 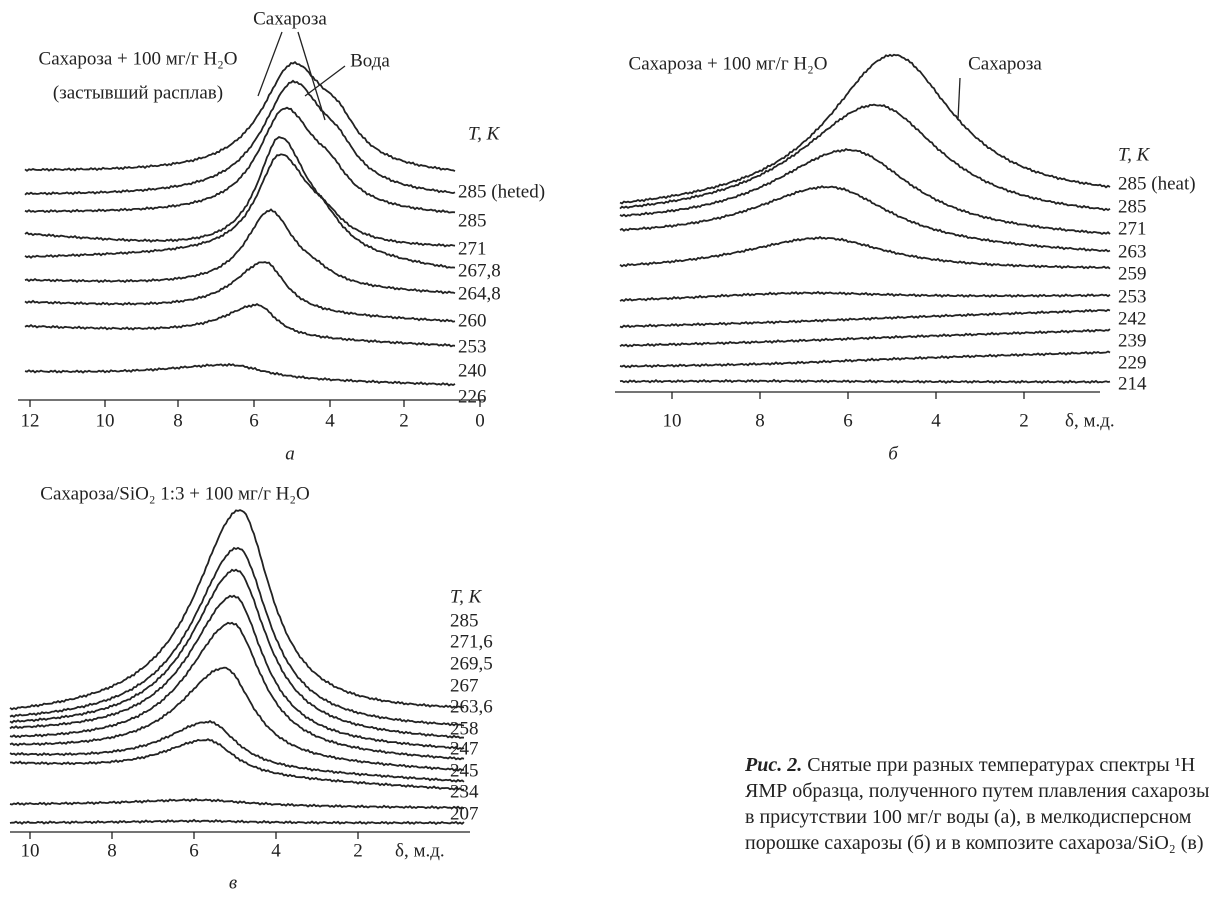 What do you see at coordinates (1157, 183) in the screenshot?
I see `temperature-label: 285 (heat)` at bounding box center [1157, 183].